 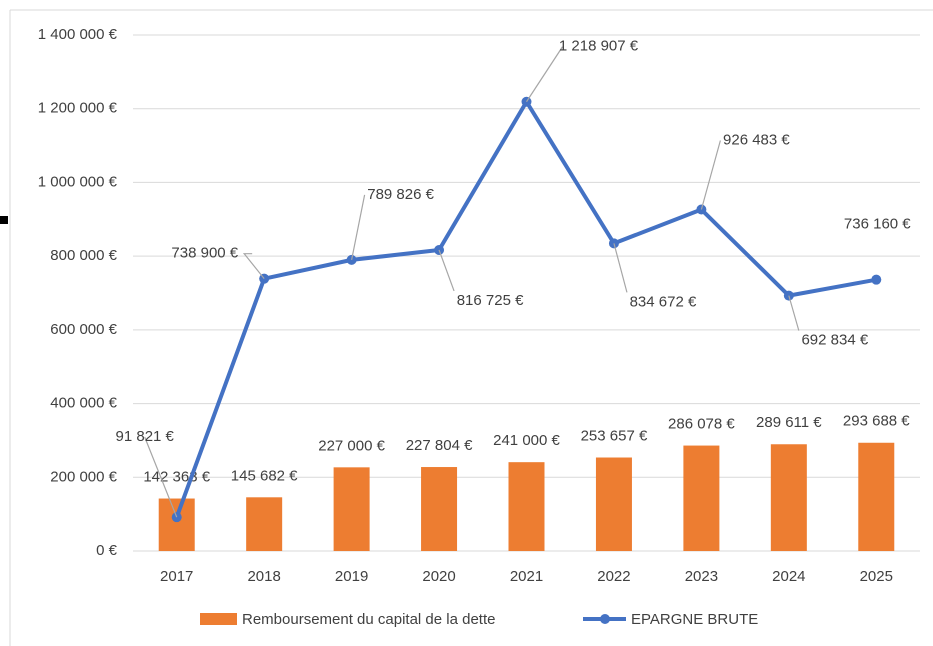 What do you see at coordinates (351, 576) in the screenshot?
I see `x-tick-label: 2019` at bounding box center [351, 576].